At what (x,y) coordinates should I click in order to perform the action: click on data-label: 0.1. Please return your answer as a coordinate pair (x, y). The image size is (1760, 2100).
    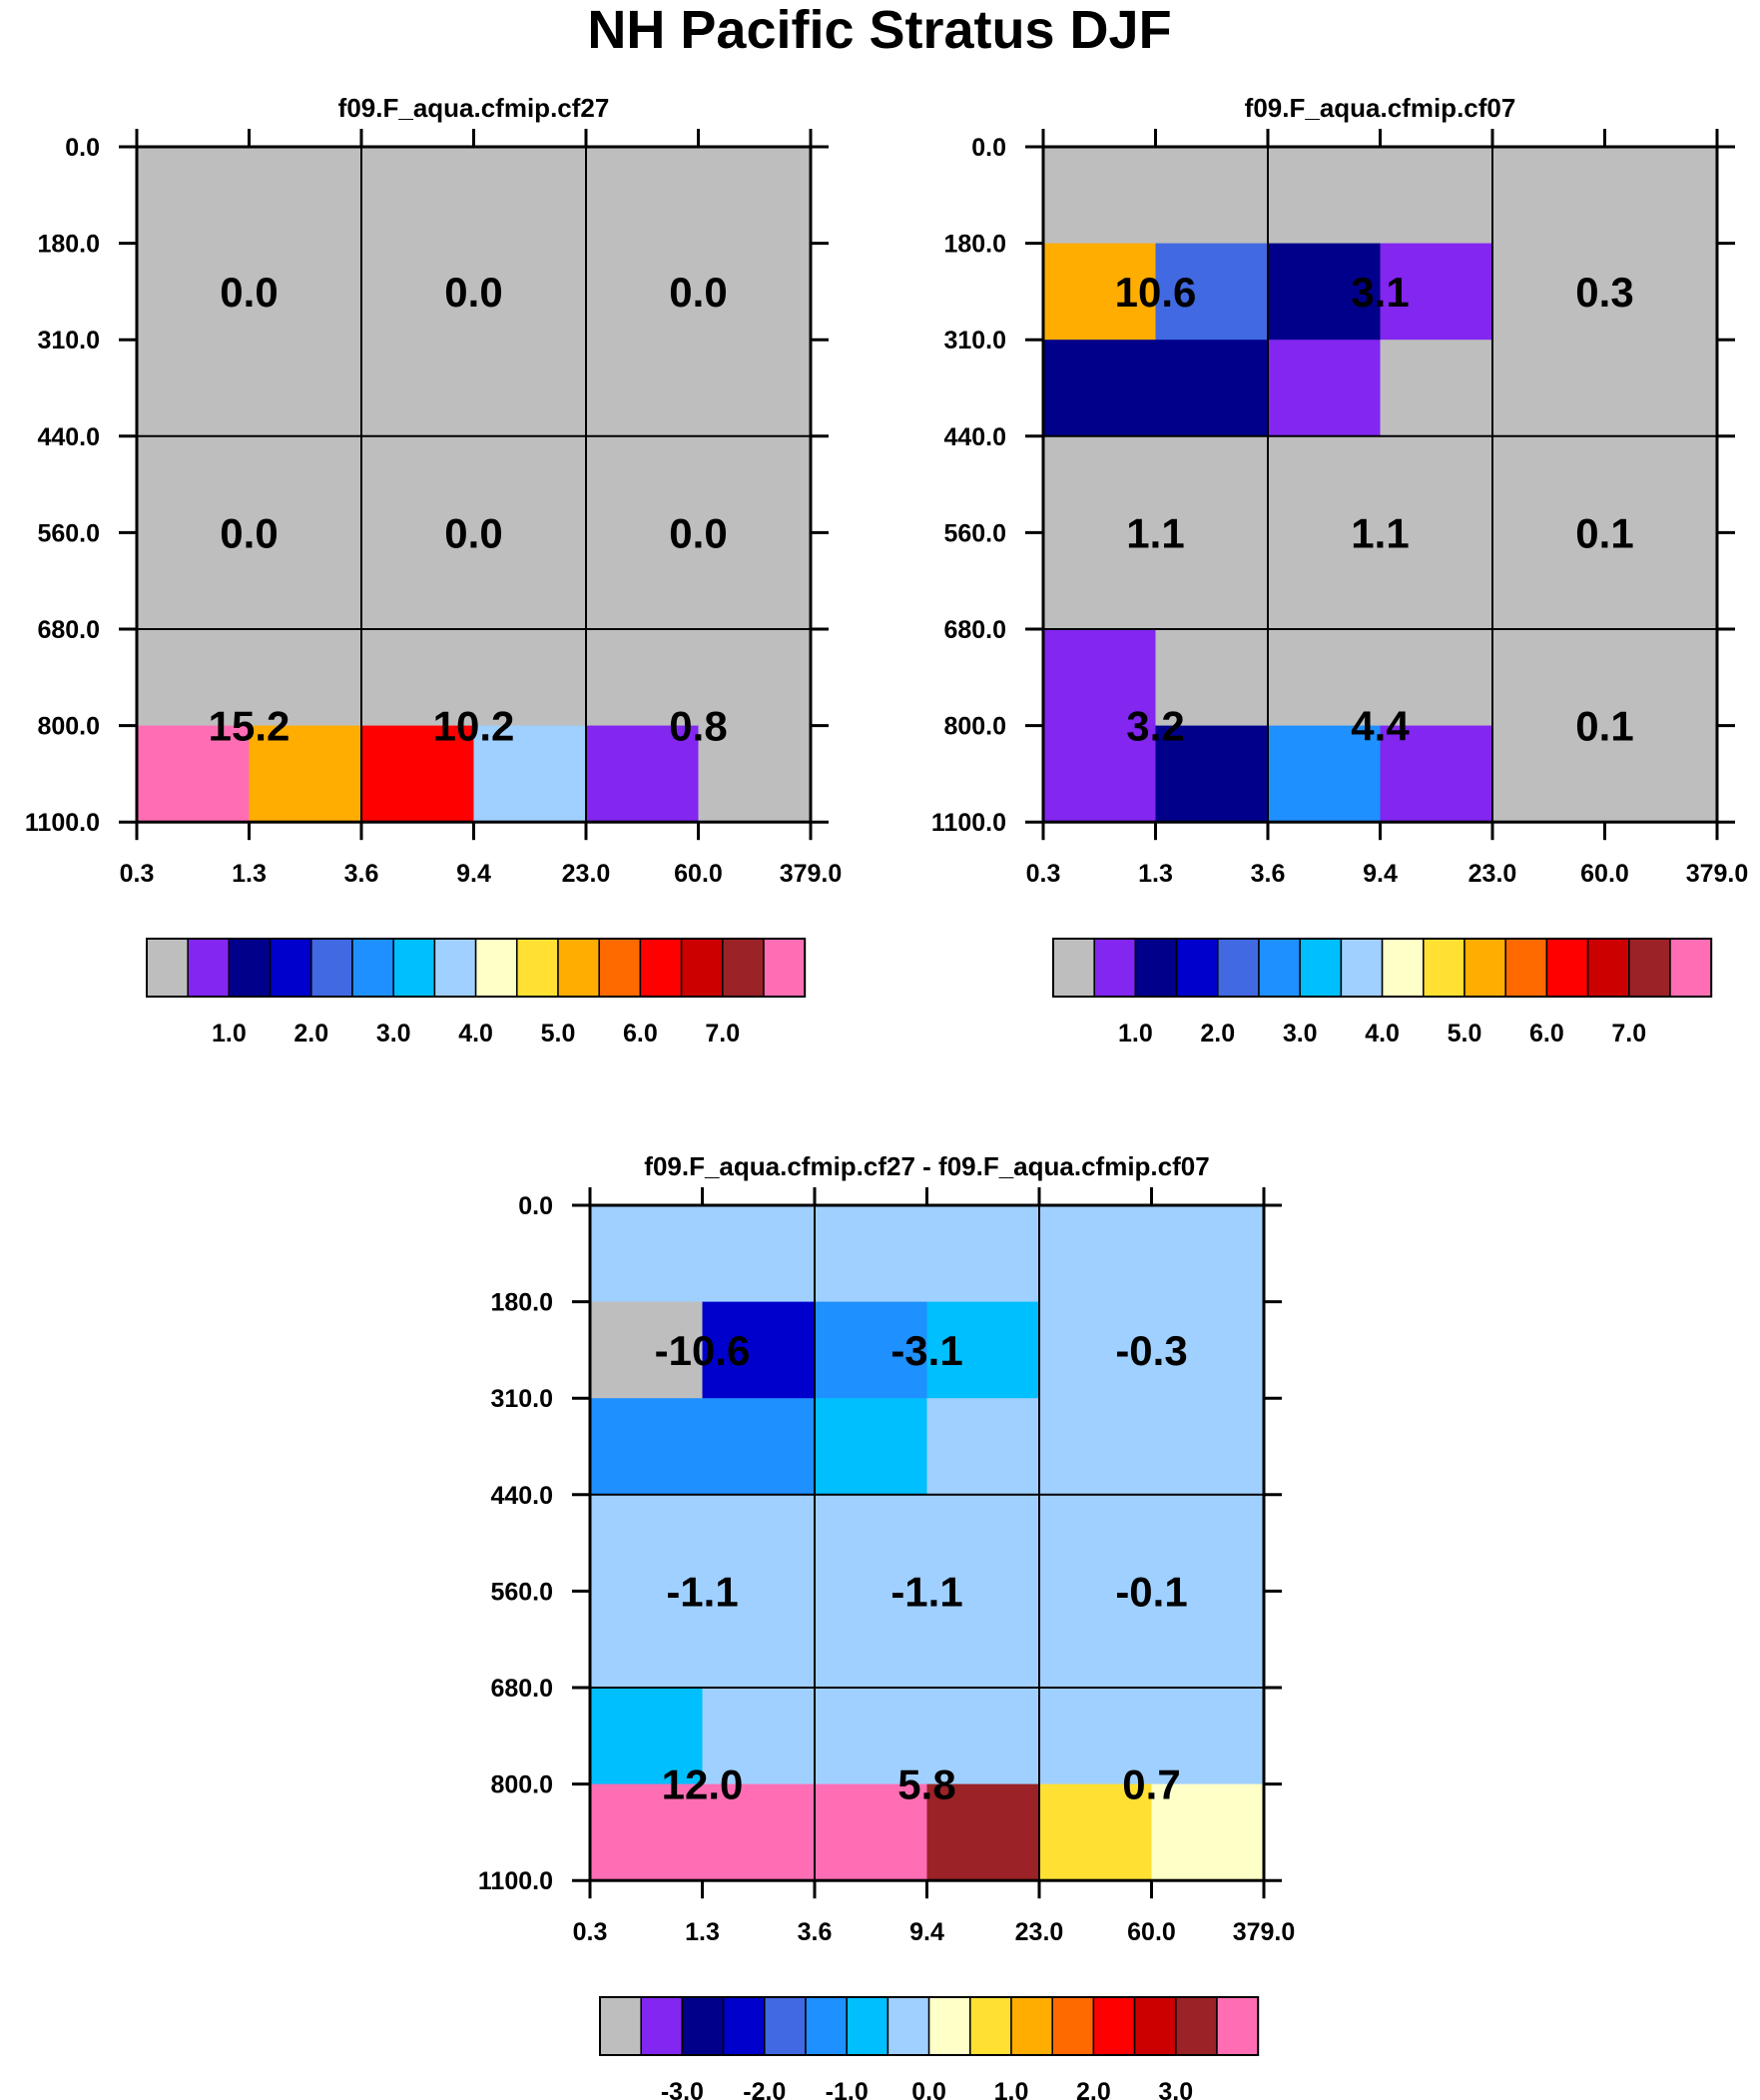
    Looking at the image, I should click on (1604, 532).